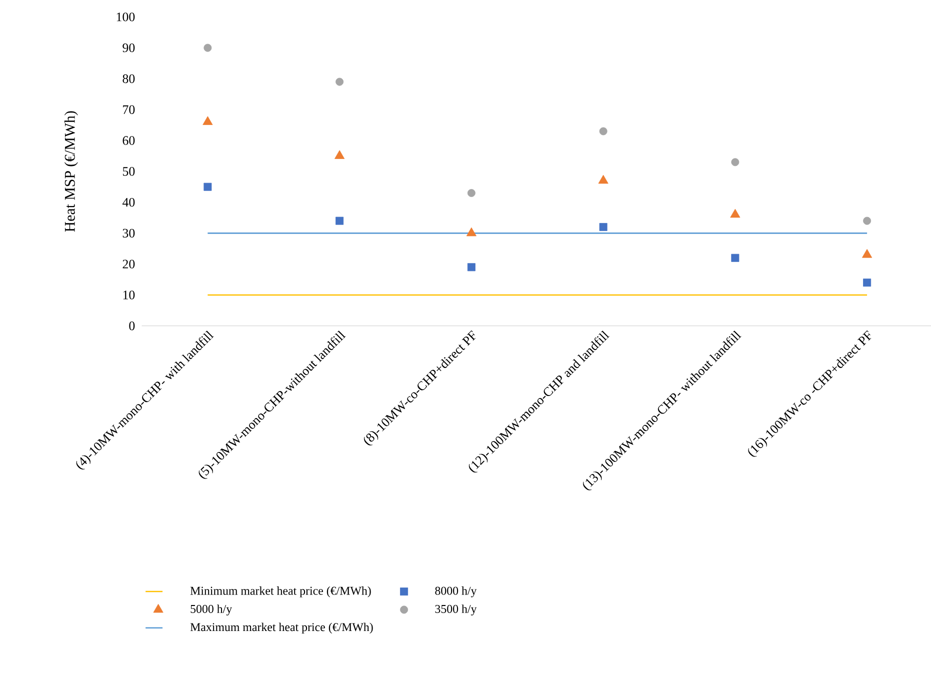 This screenshot has width=931, height=684. I want to click on legend-label: 5000 h/y, so click(211, 610).